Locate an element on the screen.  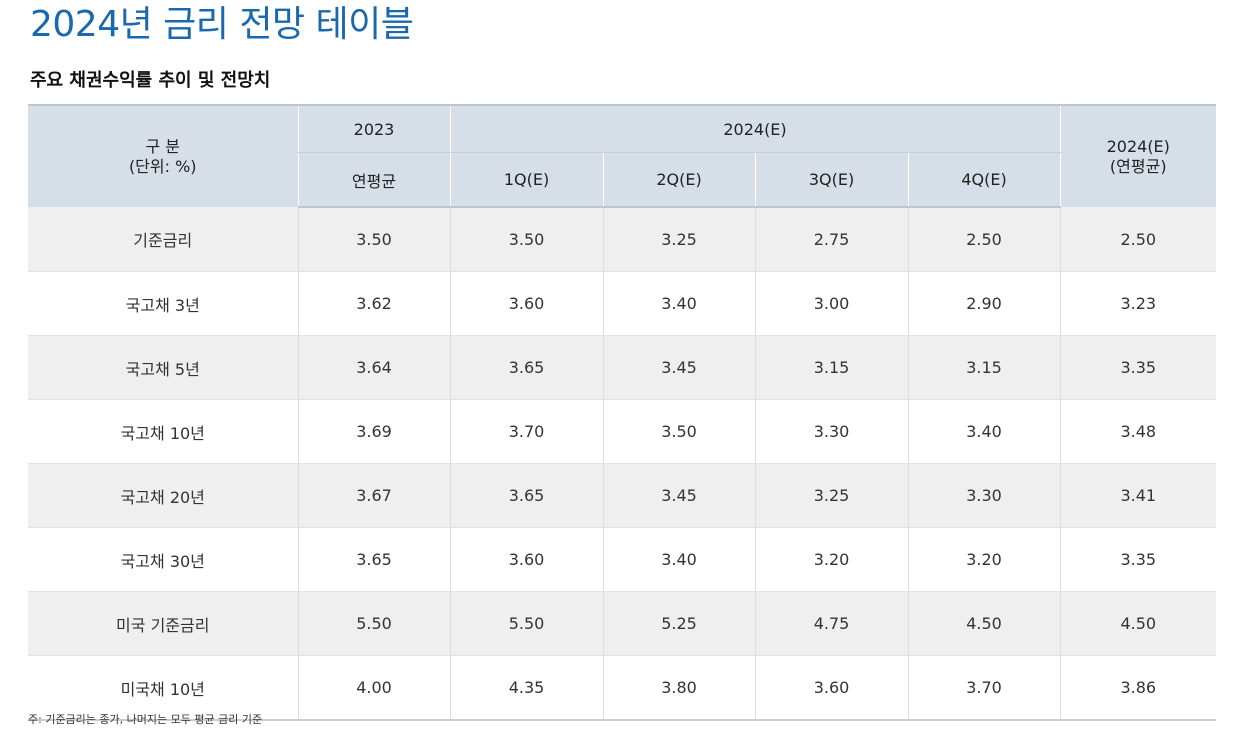
page-title: 2024년 금리 전망 테이블 is located at coordinates (222, 24).